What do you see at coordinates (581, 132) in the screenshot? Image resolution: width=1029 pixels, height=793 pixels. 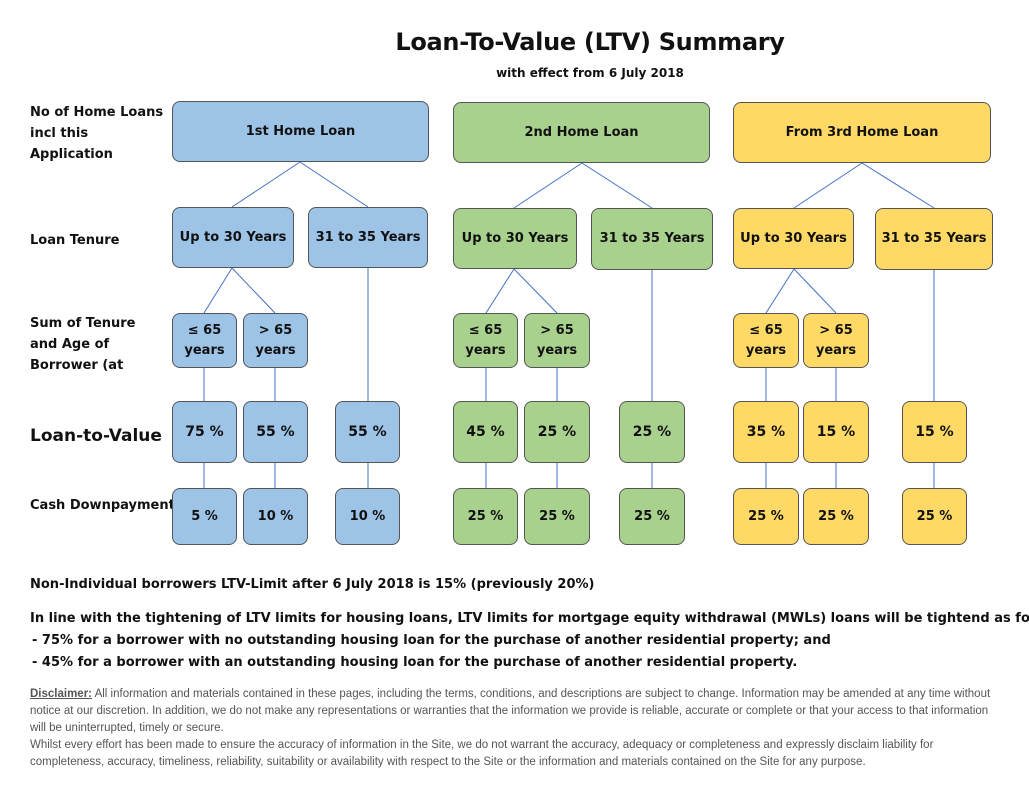 I see `loan-2-header: 2nd Home Loan` at bounding box center [581, 132].